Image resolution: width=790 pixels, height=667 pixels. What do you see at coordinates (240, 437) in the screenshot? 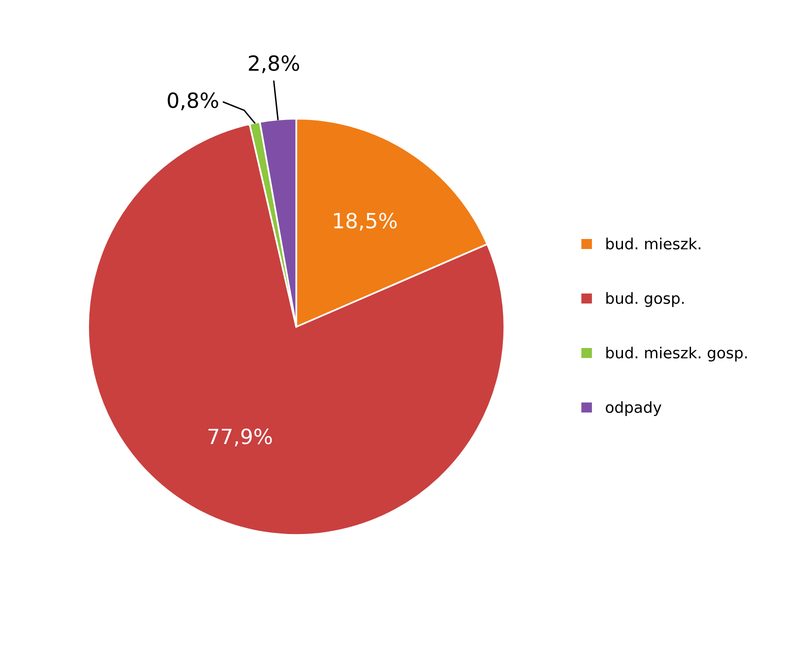
I see `data-label: 77,9%` at bounding box center [240, 437].